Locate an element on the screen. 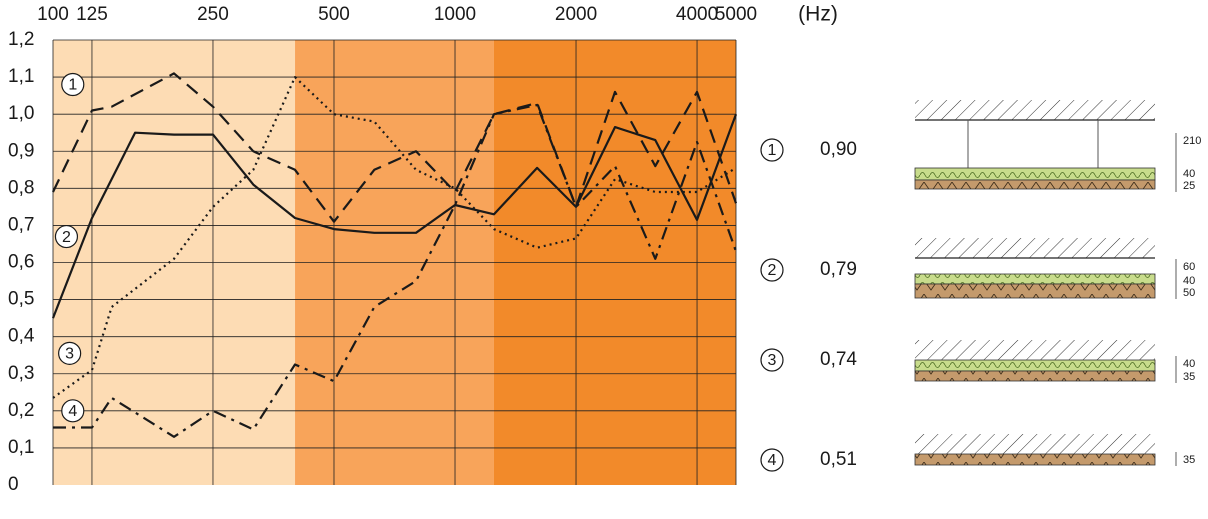  legend-marker-label: 4 is located at coordinates (772, 460).